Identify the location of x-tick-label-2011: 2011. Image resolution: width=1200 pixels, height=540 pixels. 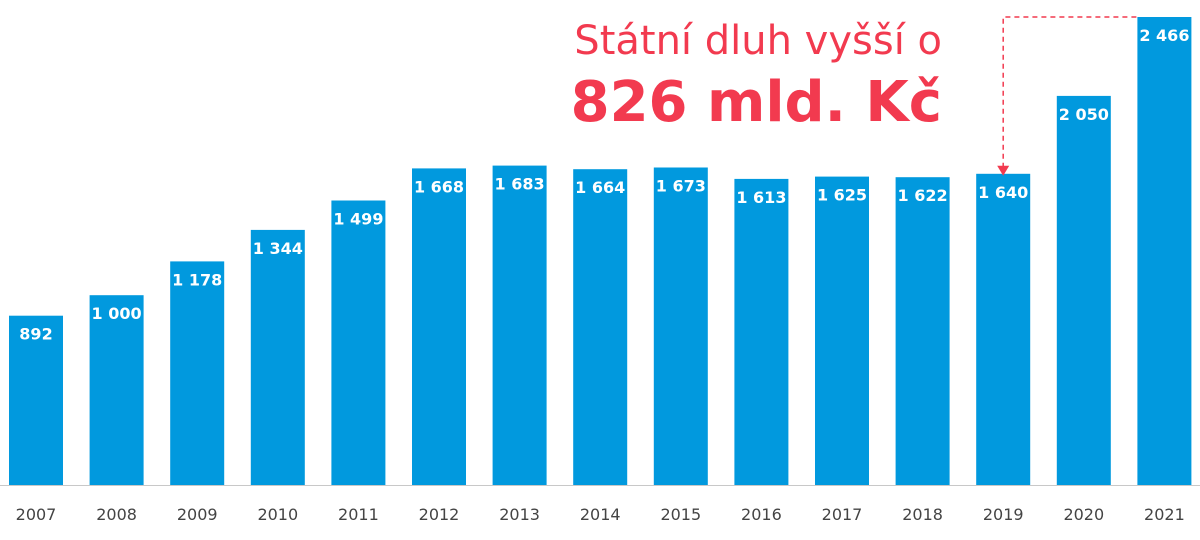
(358, 514).